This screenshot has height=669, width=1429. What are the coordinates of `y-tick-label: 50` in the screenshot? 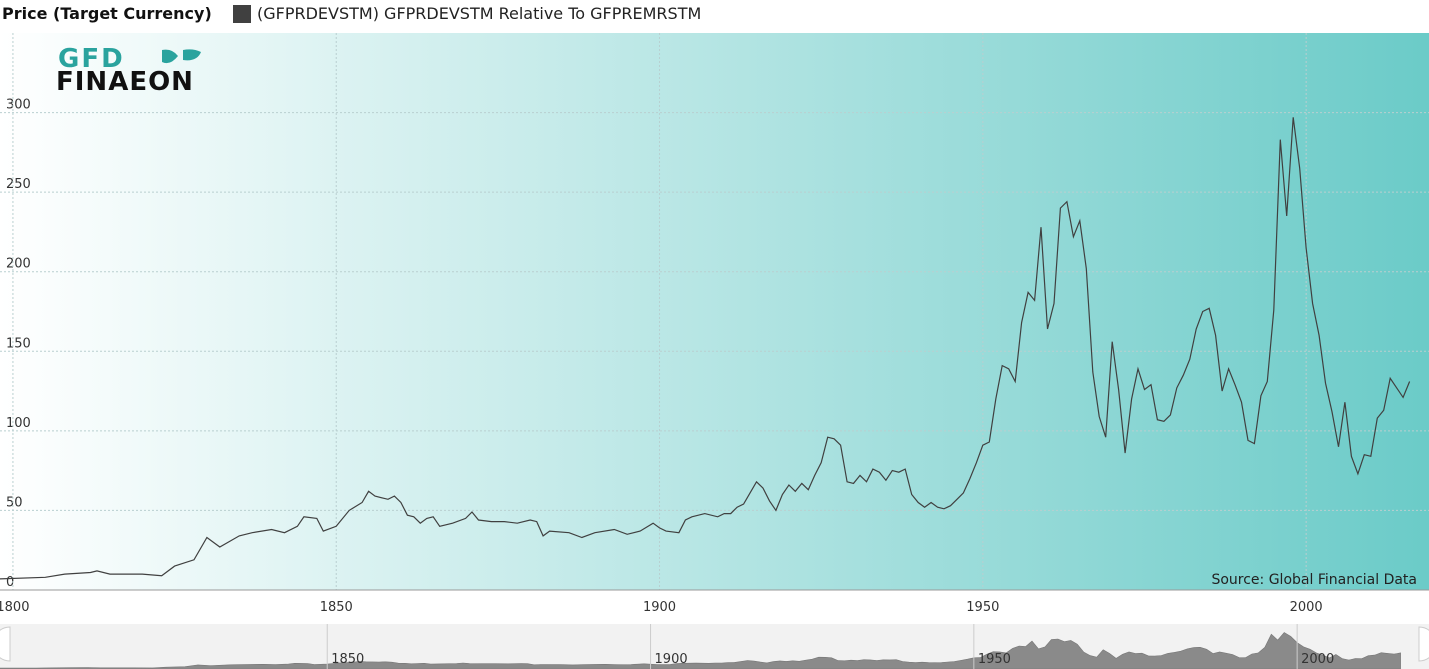 It's located at (14, 502).